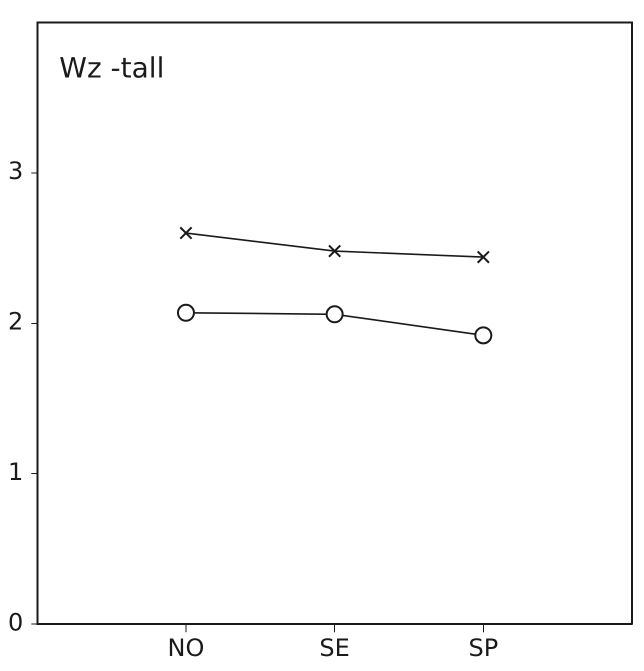 This screenshot has width=644, height=671. I want to click on y-tick-label: 0, so click(16, 622).